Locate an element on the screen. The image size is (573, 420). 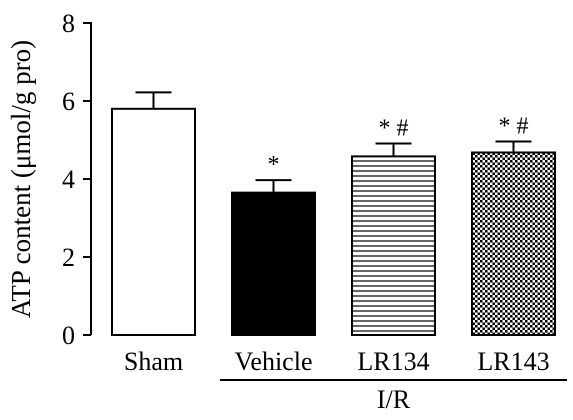
y-tick-label: 2 is located at coordinates (68, 257).